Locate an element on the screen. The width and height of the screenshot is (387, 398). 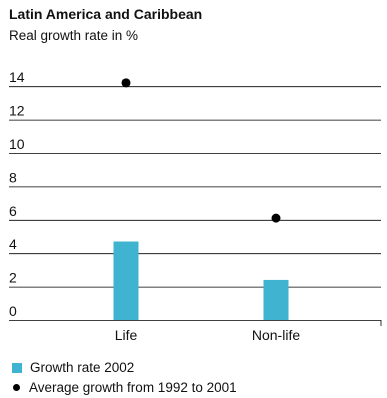
dot-non-life is located at coordinates (276, 218).